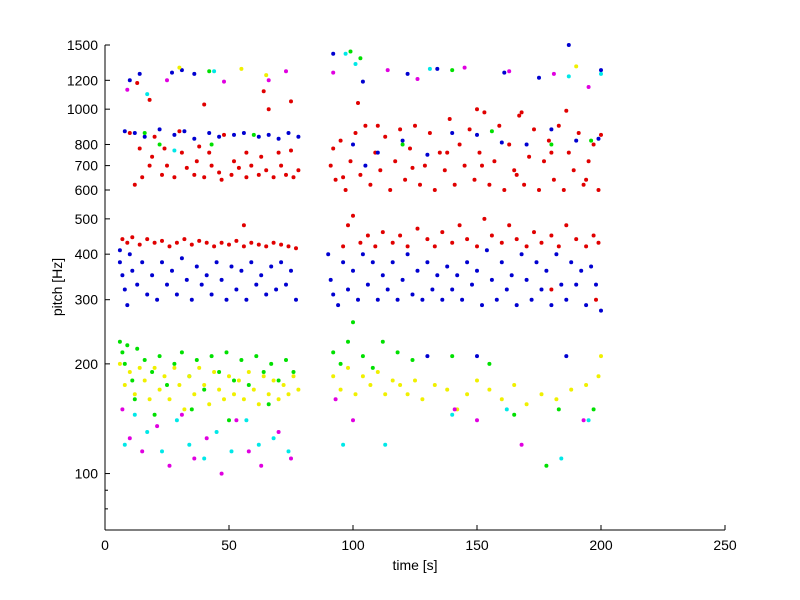  Describe the element at coordinates (57, 287) in the screenshot. I see `y-axis-label: pitch [Hz]` at that location.